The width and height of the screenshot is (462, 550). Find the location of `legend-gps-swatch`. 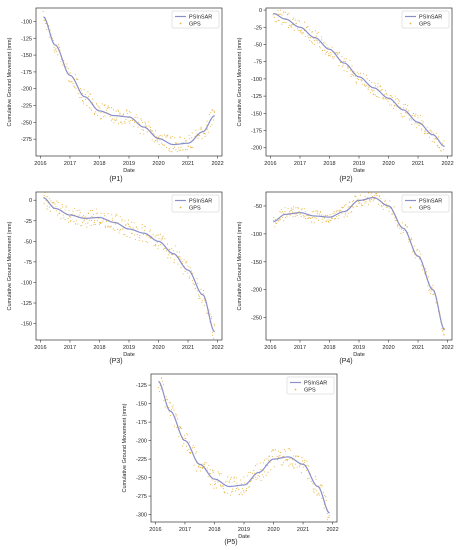

legend-gps-swatch is located at coordinates (410, 23).